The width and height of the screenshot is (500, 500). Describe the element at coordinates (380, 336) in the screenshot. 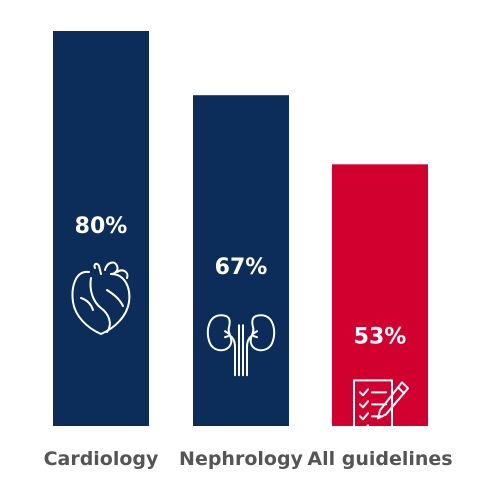

I see `value-label-all-guidelines: 53%` at that location.